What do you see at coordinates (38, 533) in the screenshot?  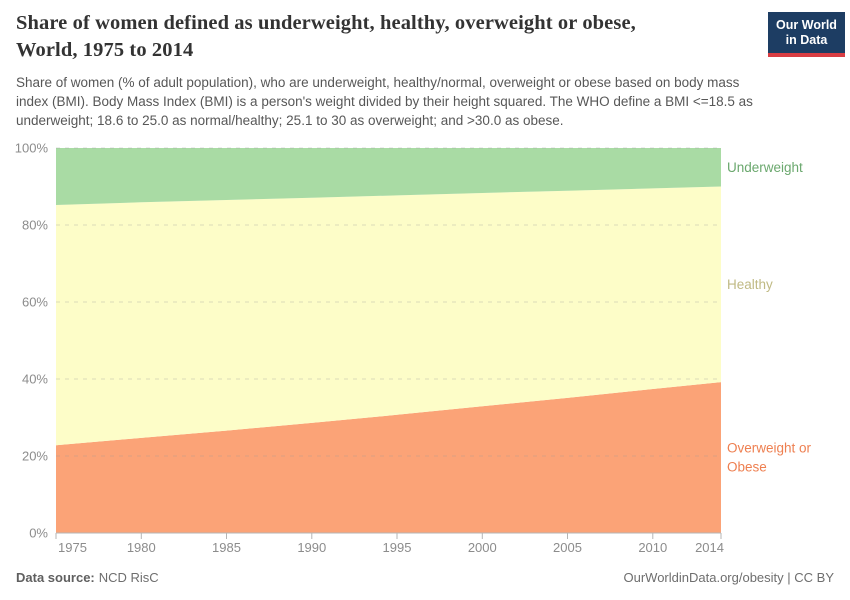 I see `y-tick-label-0%: 0%` at bounding box center [38, 533].